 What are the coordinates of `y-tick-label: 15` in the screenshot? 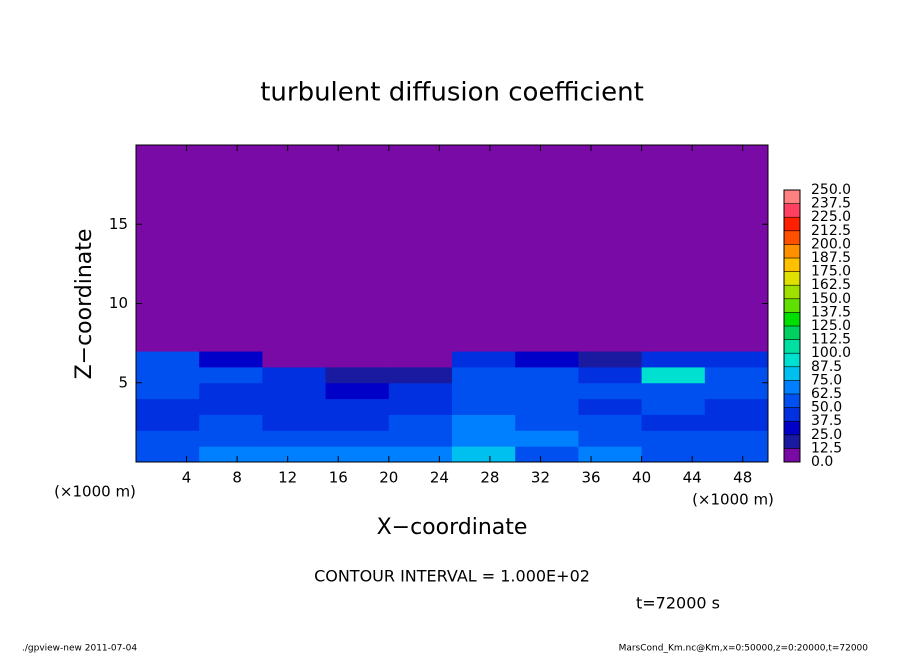 It's located at (118, 224).